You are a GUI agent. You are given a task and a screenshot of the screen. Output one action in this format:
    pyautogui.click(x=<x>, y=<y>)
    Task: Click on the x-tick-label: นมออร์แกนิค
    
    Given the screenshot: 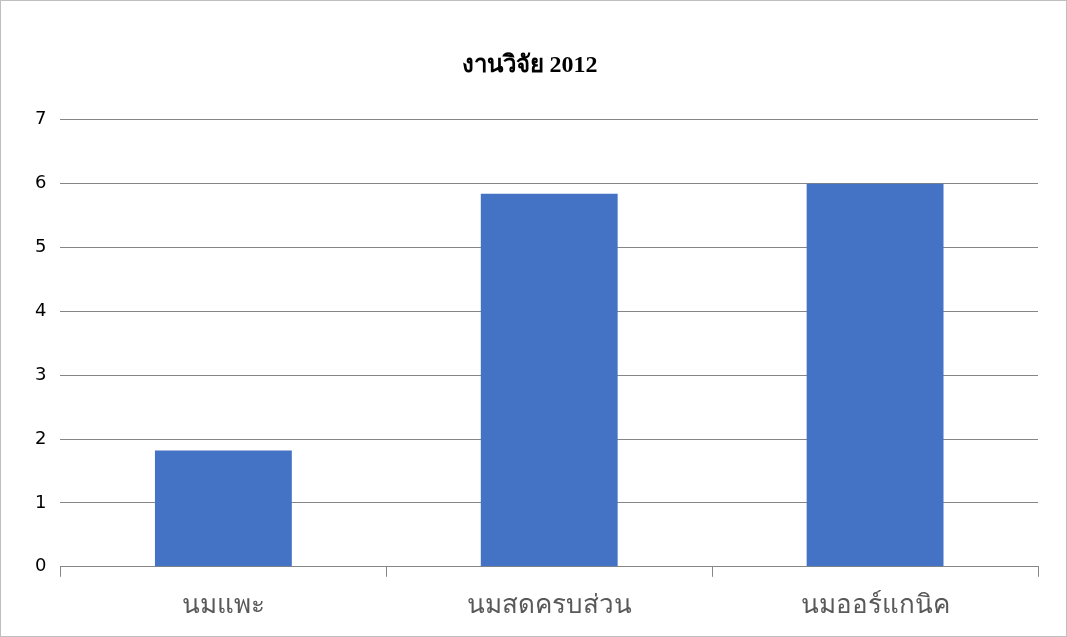 What is the action you would take?
    pyautogui.click(x=875, y=604)
    